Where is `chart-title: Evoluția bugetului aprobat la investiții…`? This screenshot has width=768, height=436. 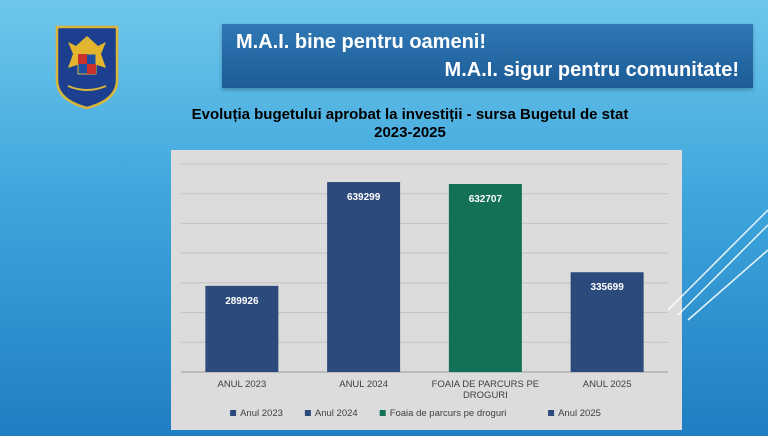
chart-title: Evoluția bugetului aprobat la investiții… is located at coordinates (410, 114).